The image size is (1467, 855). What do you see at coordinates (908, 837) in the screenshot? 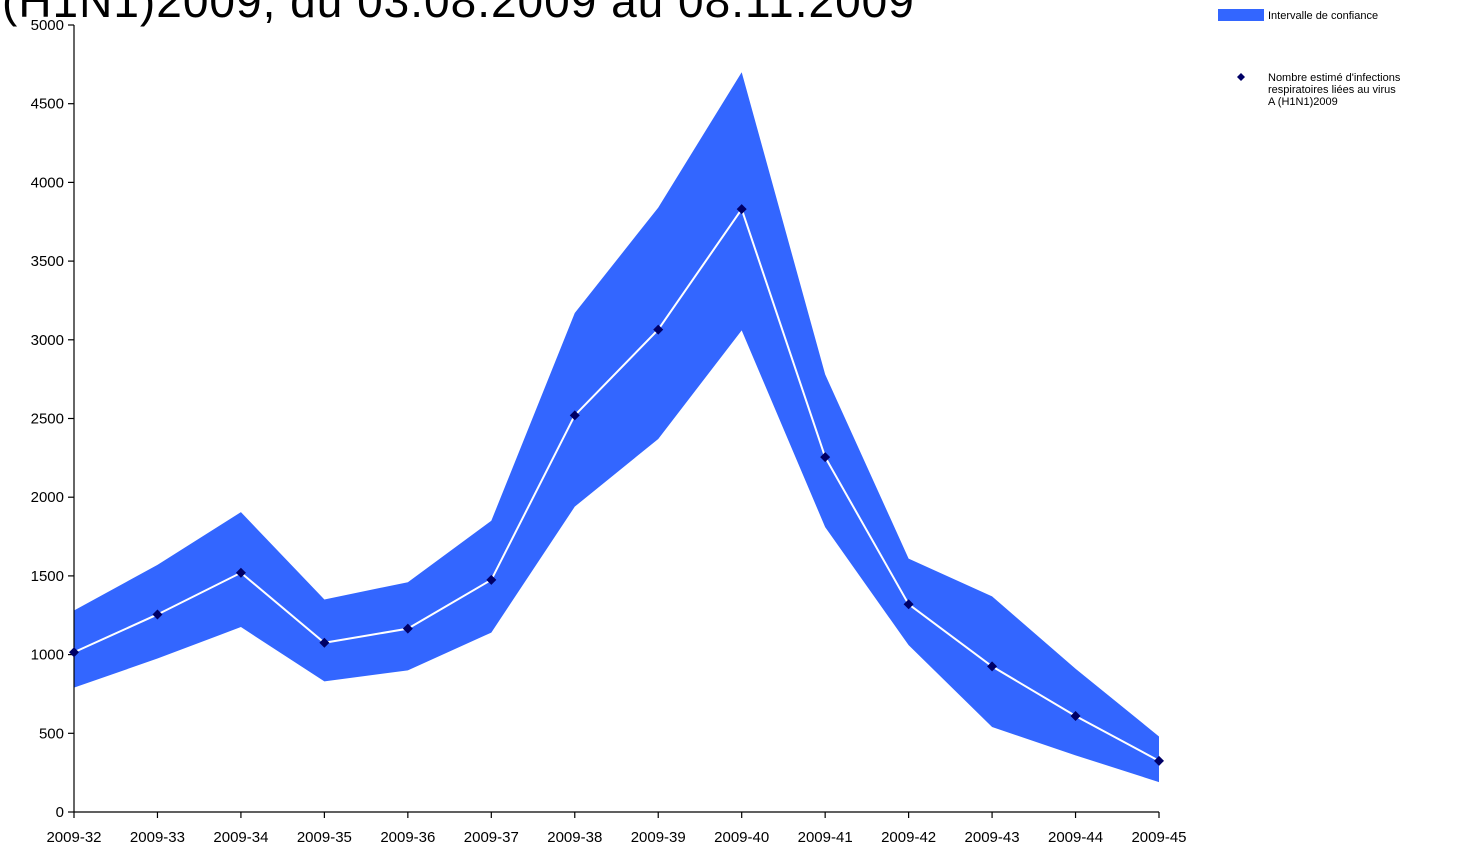
I see `x-tick-label: 2009-42` at bounding box center [908, 837].